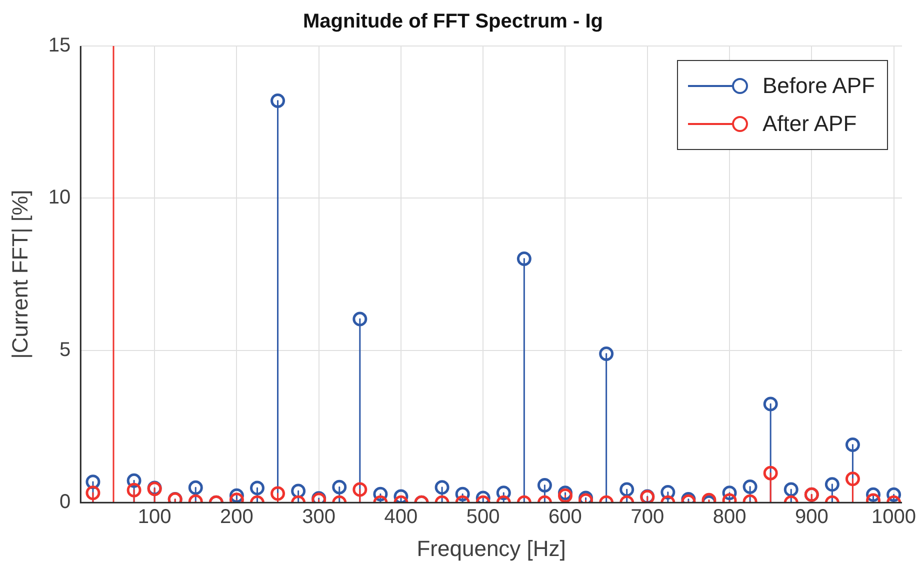 The height and width of the screenshot is (571, 924). Describe the element at coordinates (565, 517) in the screenshot. I see `x-tick-label: 600` at that location.